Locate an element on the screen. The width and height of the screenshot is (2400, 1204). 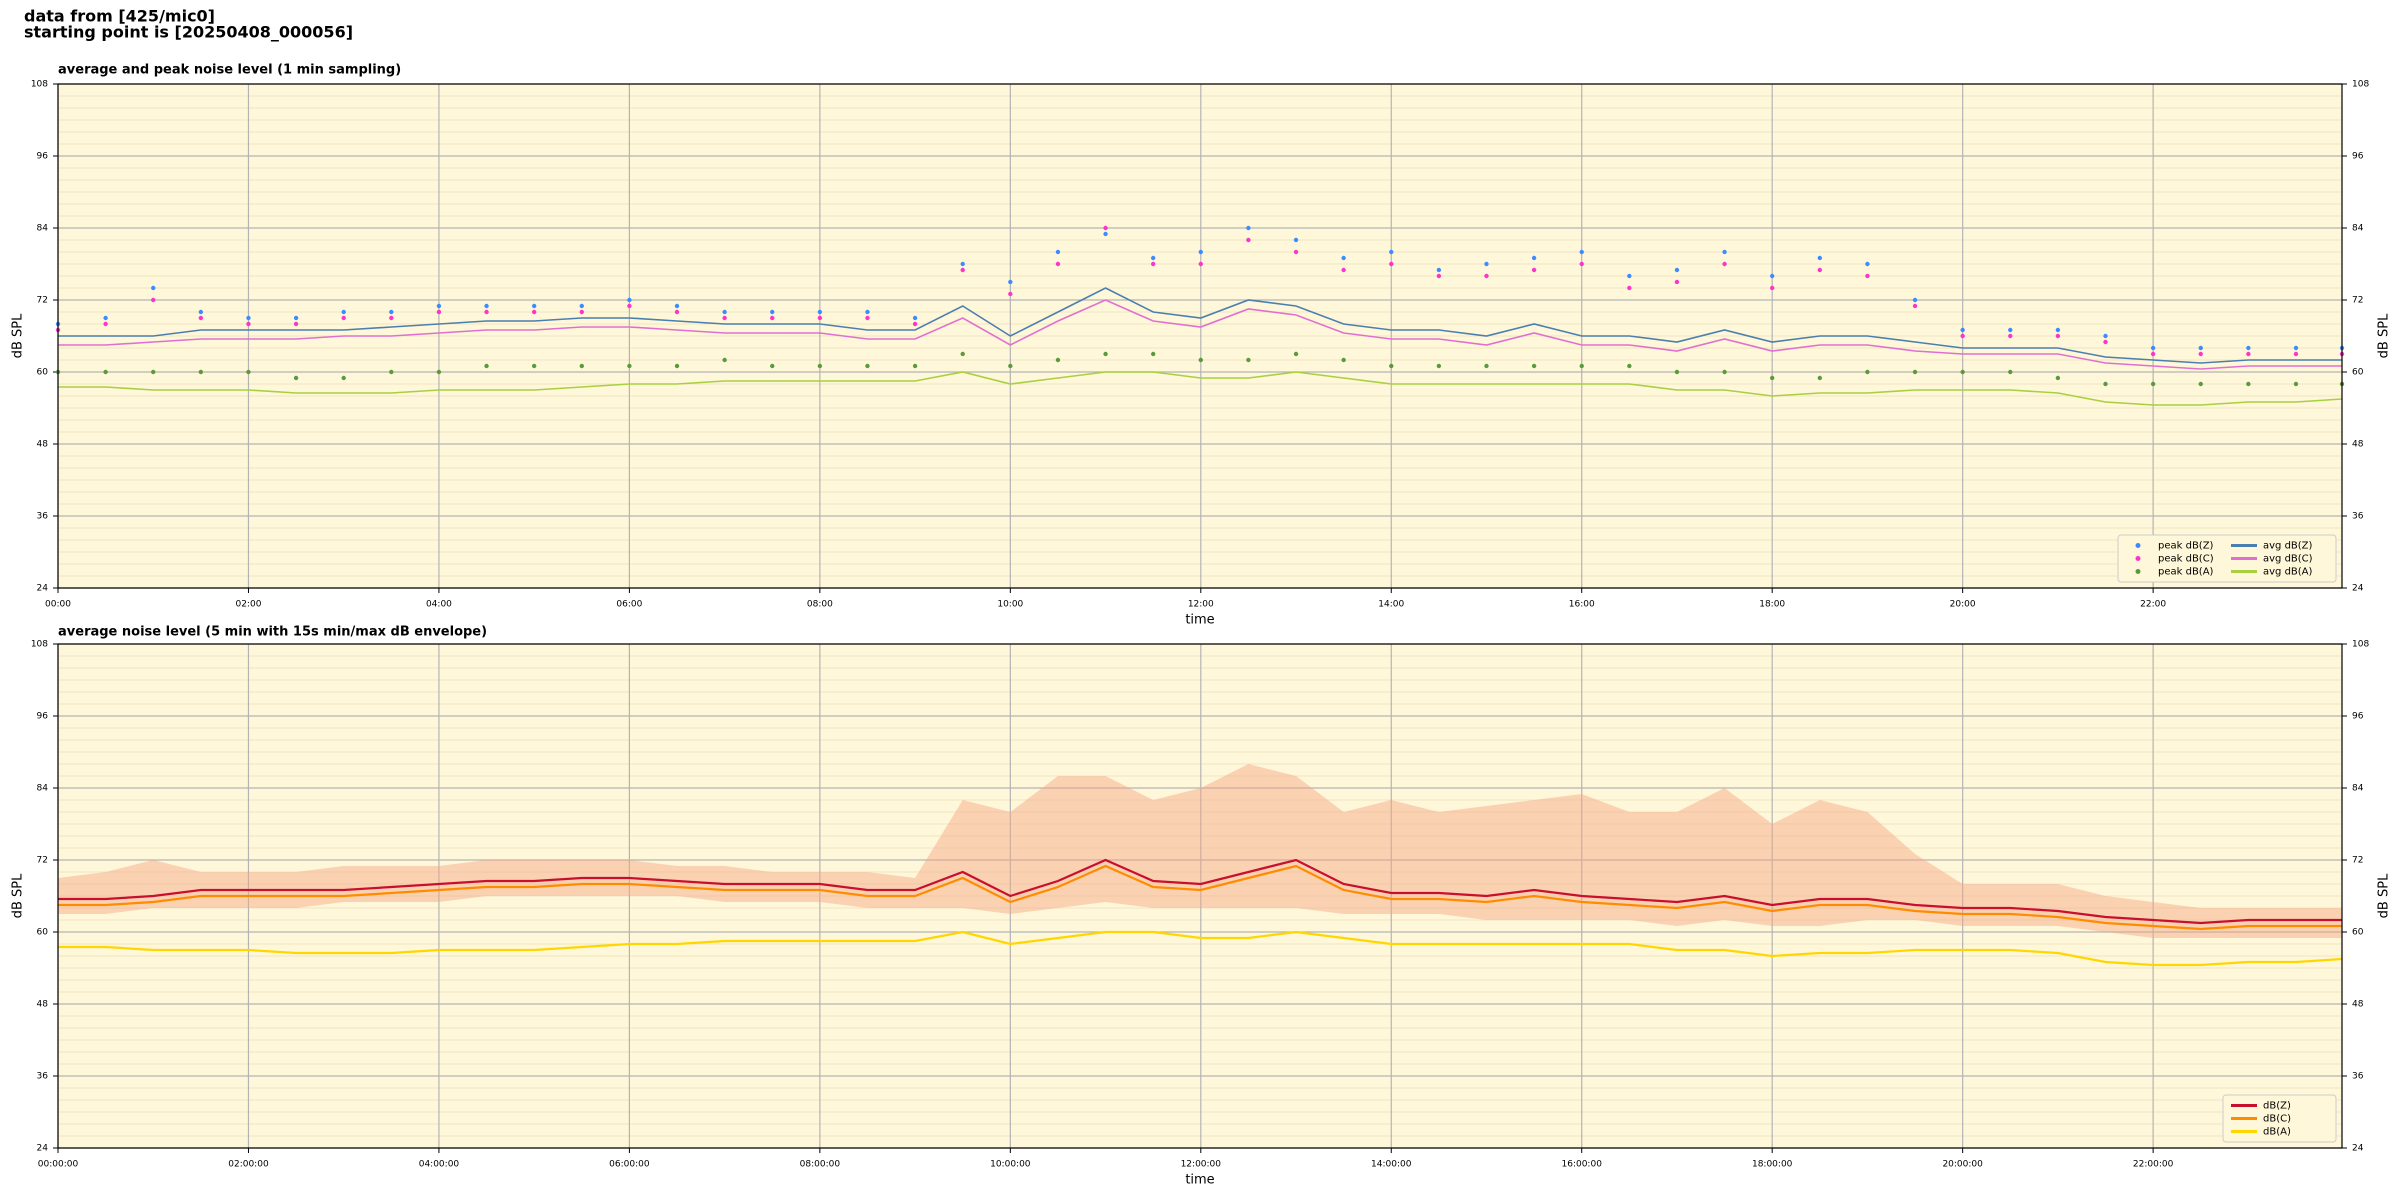
legend-label: avg dB(Z) is located at coordinates (2288, 546).